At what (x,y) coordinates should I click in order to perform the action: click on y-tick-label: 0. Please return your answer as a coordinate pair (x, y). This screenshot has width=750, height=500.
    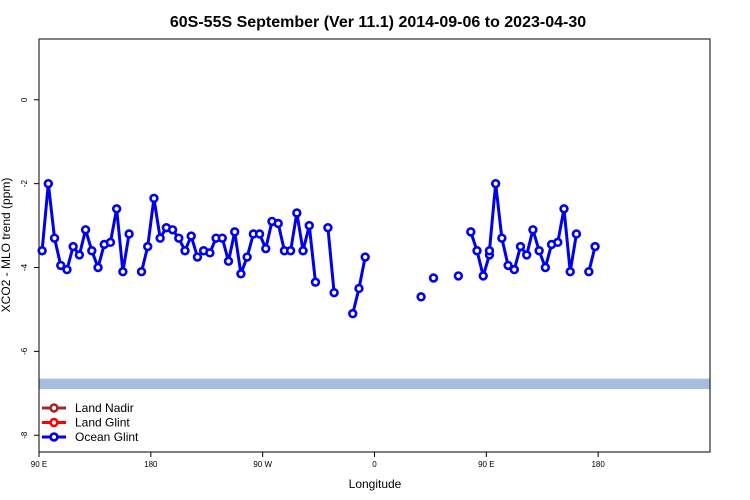
    Looking at the image, I should click on (24, 99).